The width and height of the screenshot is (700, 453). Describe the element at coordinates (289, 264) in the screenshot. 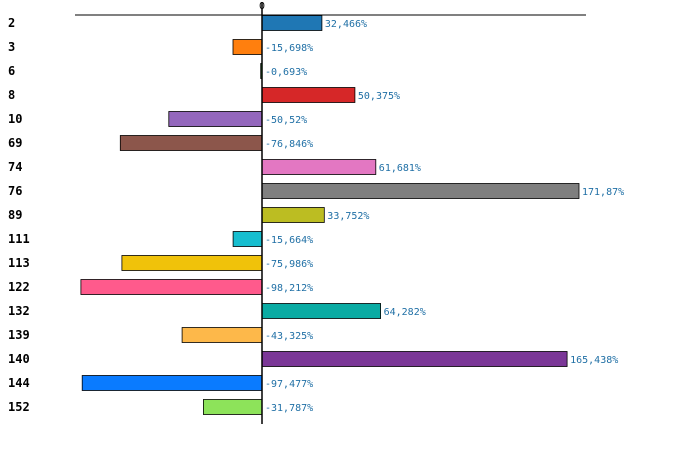

I see `value-label-113: -75,986%` at that location.